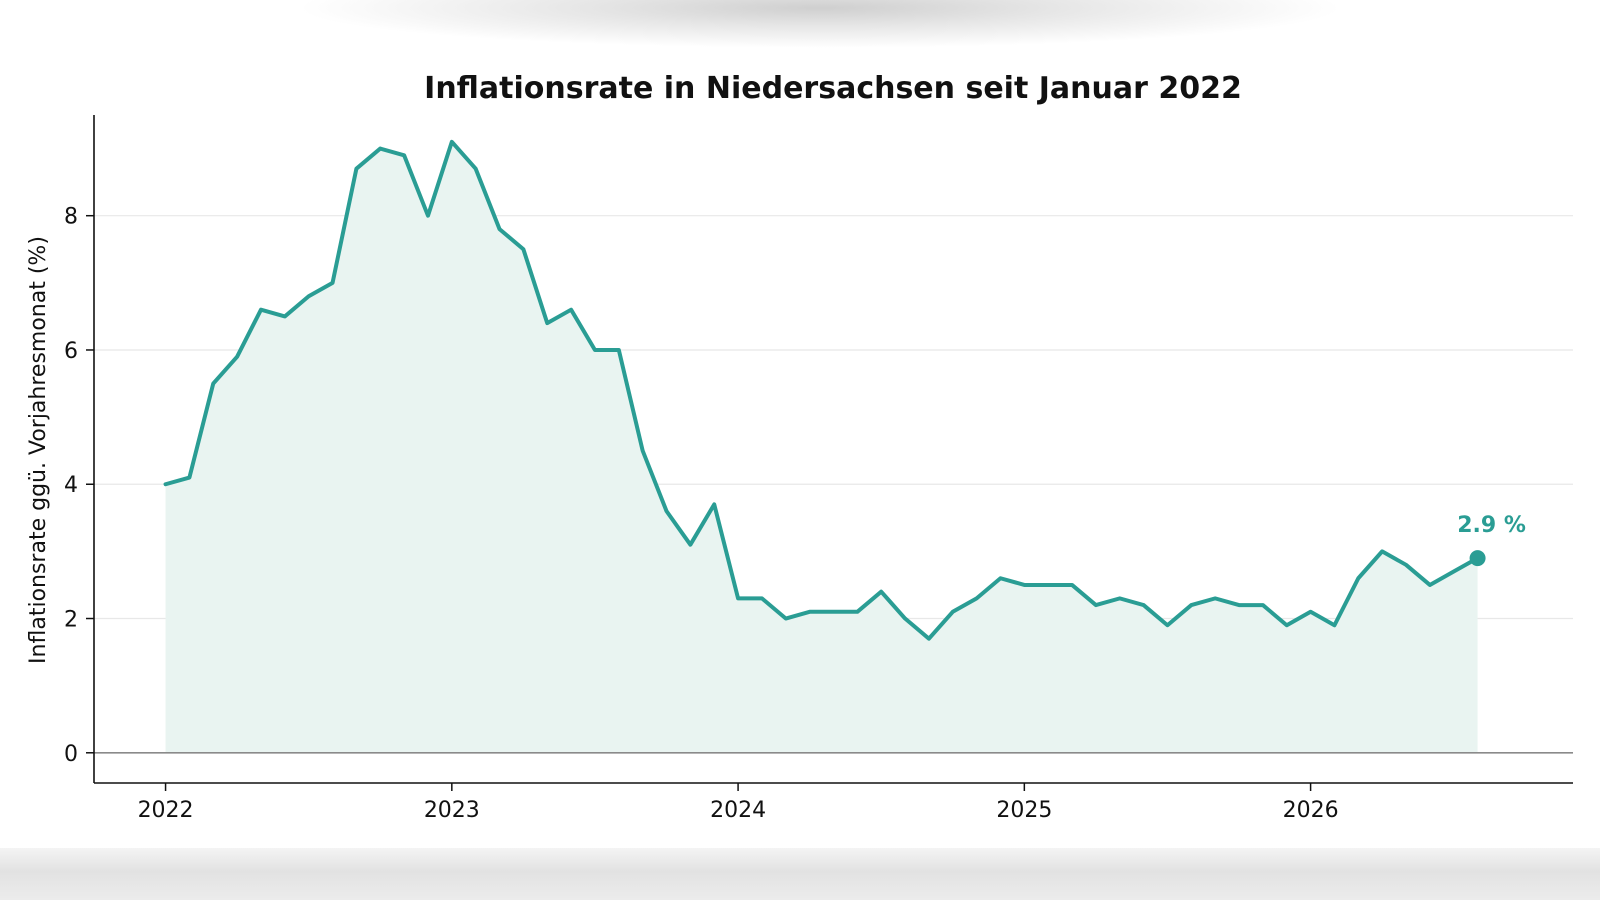  What do you see at coordinates (1477, 558) in the screenshot?
I see `last-value-marker` at bounding box center [1477, 558].